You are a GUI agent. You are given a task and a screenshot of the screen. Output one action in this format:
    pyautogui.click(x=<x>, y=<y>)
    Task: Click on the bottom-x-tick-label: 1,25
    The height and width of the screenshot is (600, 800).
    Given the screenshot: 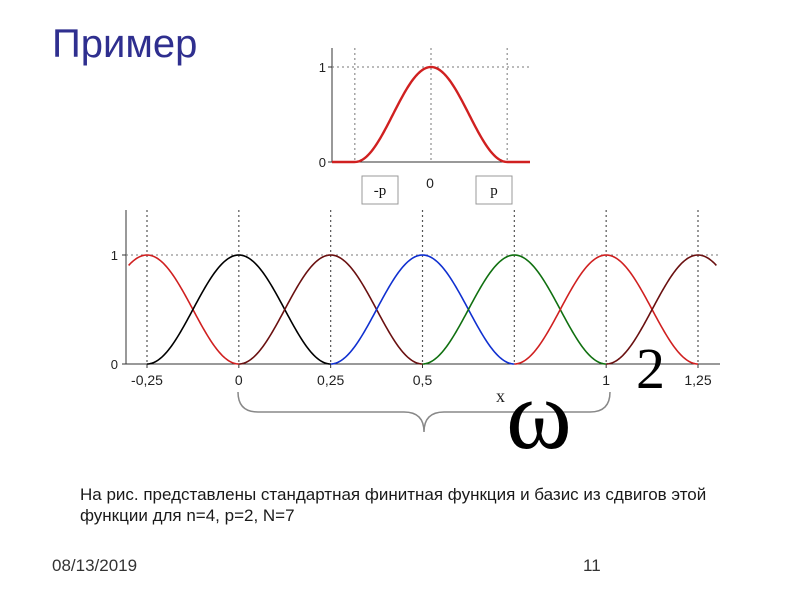 What is the action you would take?
    pyautogui.click(x=697, y=380)
    